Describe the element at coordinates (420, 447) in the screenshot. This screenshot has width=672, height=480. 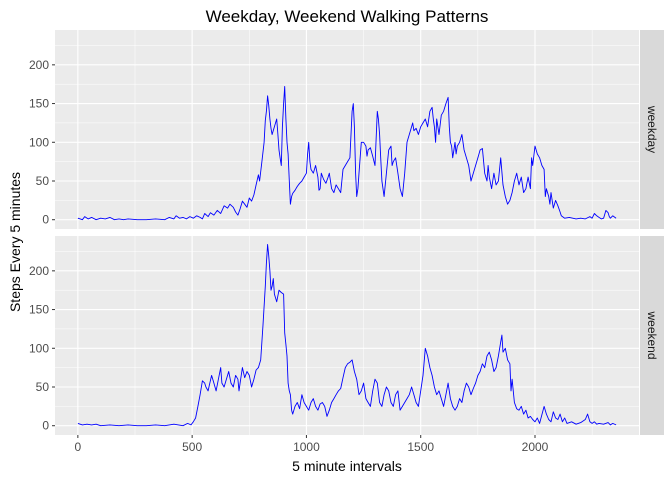
I see `x-tick-label: 1500` at that location.